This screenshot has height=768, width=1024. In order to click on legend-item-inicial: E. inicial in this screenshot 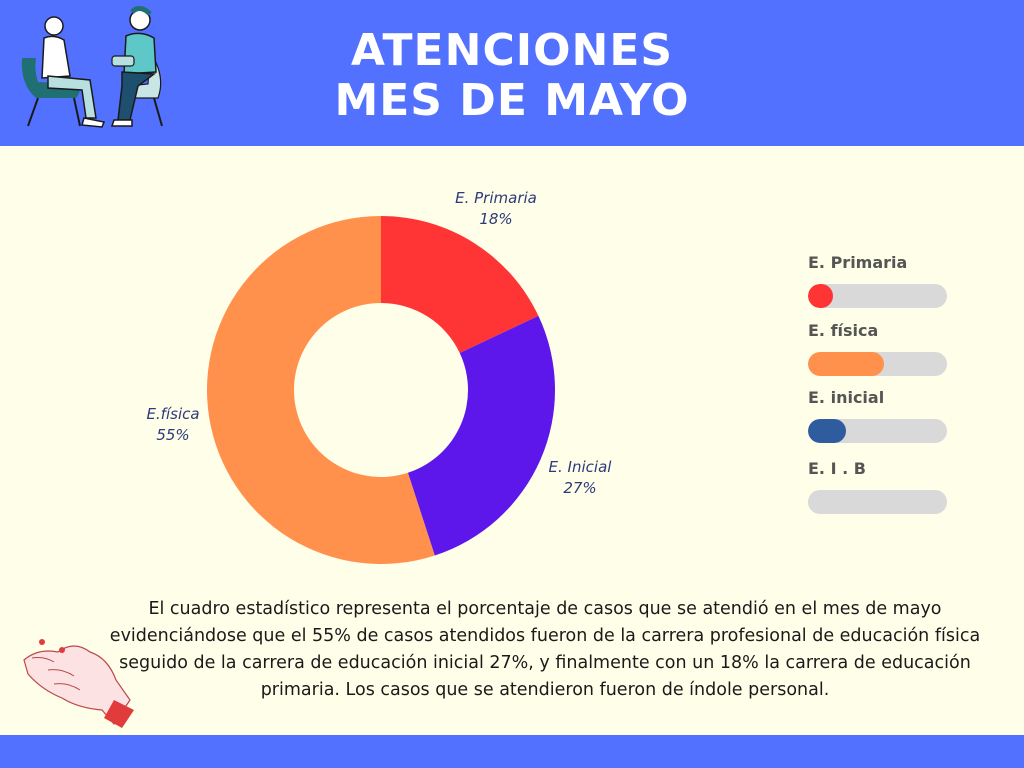, I will do `click(883, 415)`.